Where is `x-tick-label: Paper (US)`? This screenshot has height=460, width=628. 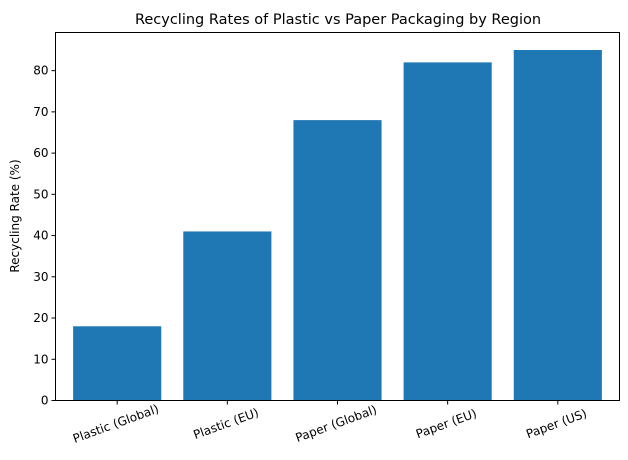
x-tick-label: Paper (US) is located at coordinates (556, 423).